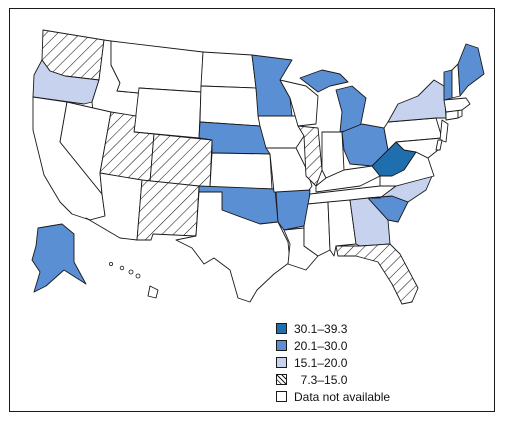  What do you see at coordinates (460, 114) in the screenshot?
I see `state-RI` at bounding box center [460, 114].